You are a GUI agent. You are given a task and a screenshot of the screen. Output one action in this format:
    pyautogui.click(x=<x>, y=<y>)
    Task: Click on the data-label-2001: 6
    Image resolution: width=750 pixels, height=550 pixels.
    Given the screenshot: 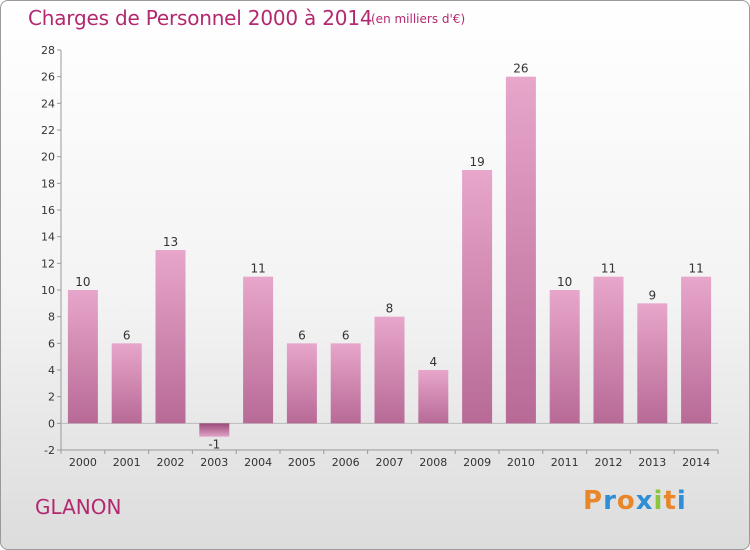 What is the action you would take?
    pyautogui.click(x=127, y=335)
    